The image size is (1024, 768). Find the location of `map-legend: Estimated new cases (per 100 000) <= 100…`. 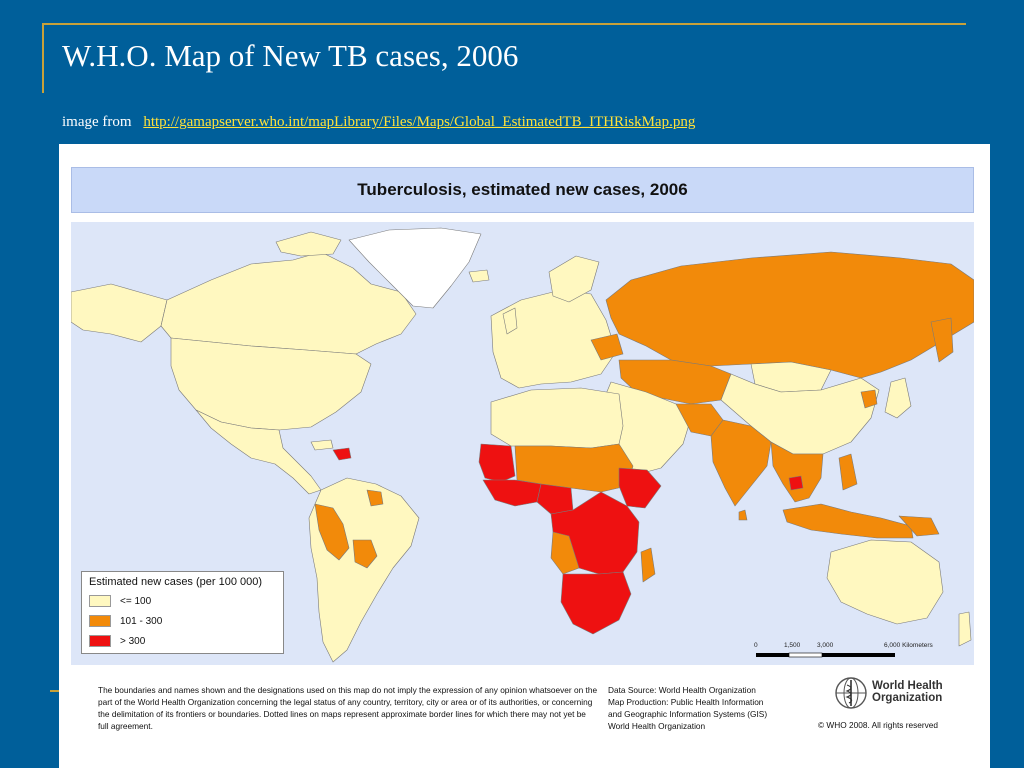

map-legend: Estimated new cases (per 100 000) <= 100… is located at coordinates (182, 612).